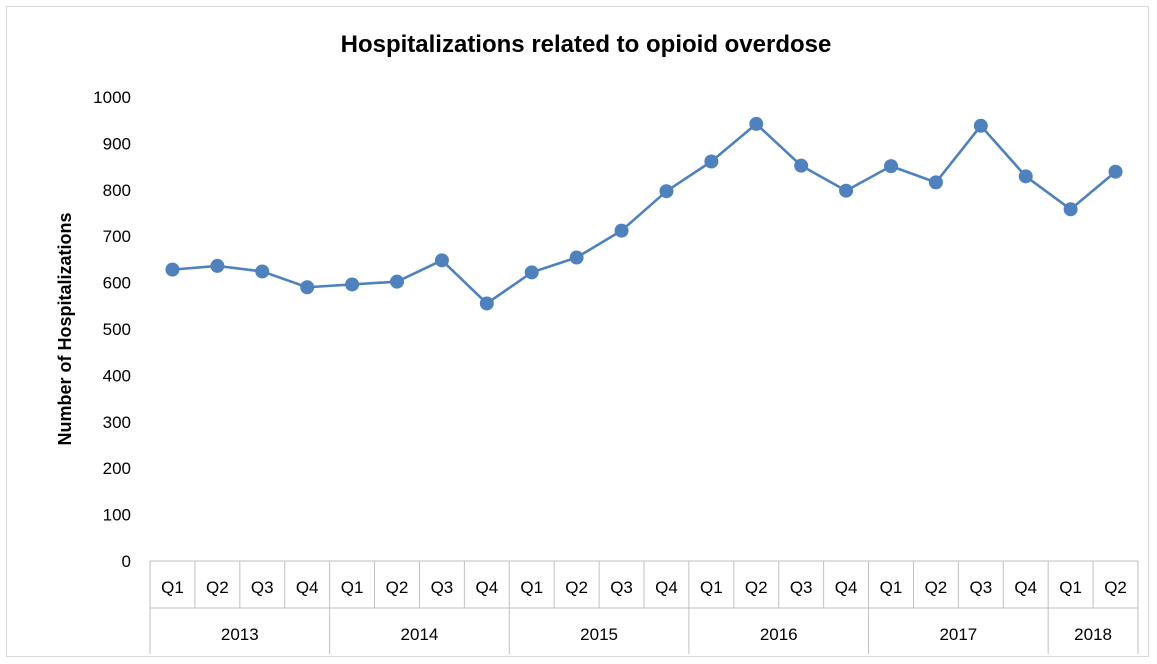 The image size is (1157, 664). Describe the element at coordinates (958, 634) in the screenshot. I see `x-year-label: 2017` at that location.